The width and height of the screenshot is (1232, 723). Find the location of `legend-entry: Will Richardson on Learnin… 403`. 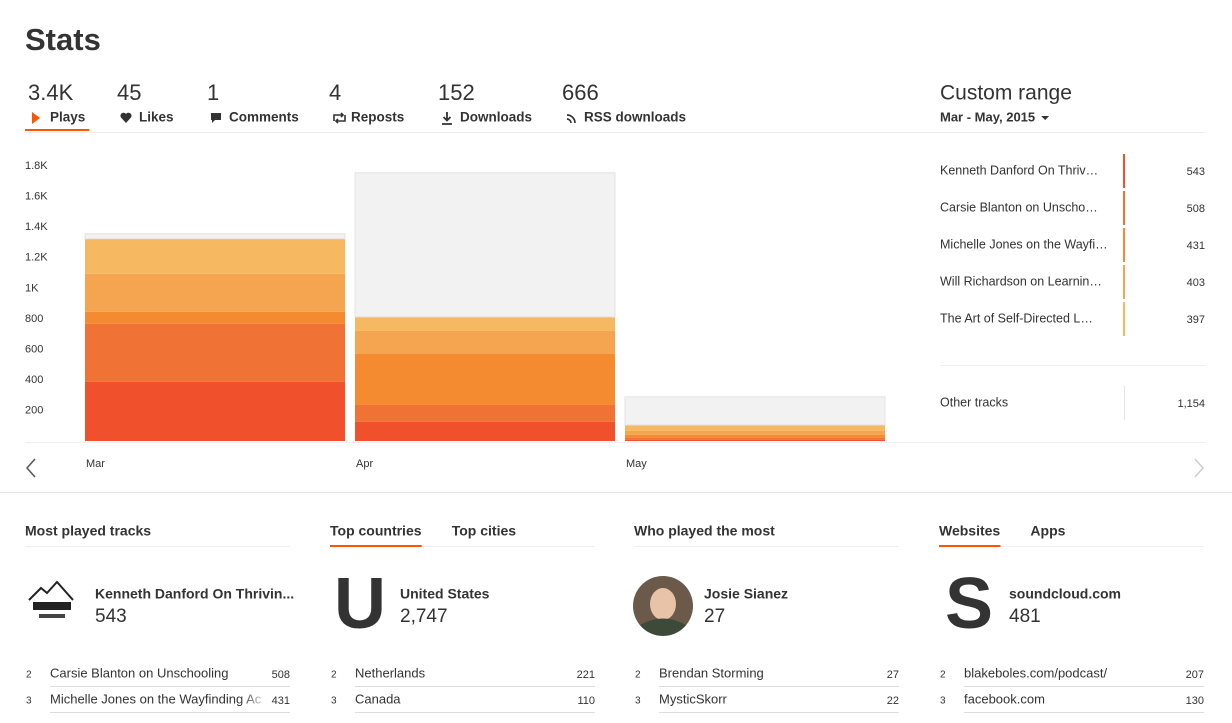

legend-entry: Will Richardson on Learnin… 403 is located at coordinates (1072, 282).